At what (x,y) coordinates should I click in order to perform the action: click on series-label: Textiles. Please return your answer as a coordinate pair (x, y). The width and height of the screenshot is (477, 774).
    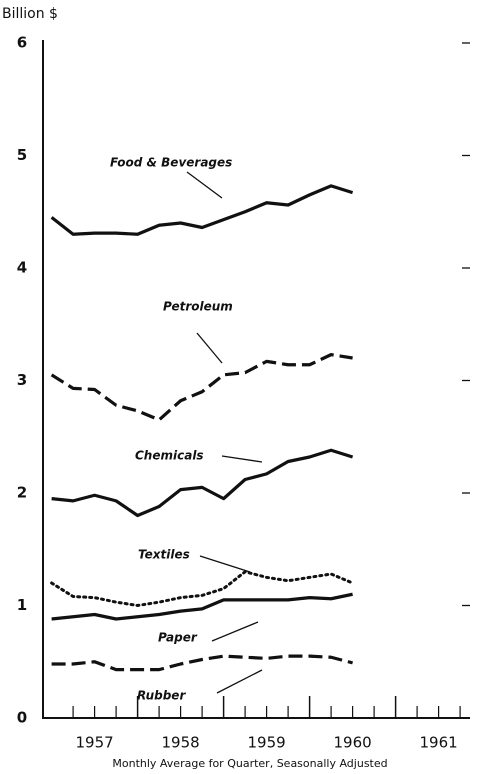
    Looking at the image, I should click on (164, 555).